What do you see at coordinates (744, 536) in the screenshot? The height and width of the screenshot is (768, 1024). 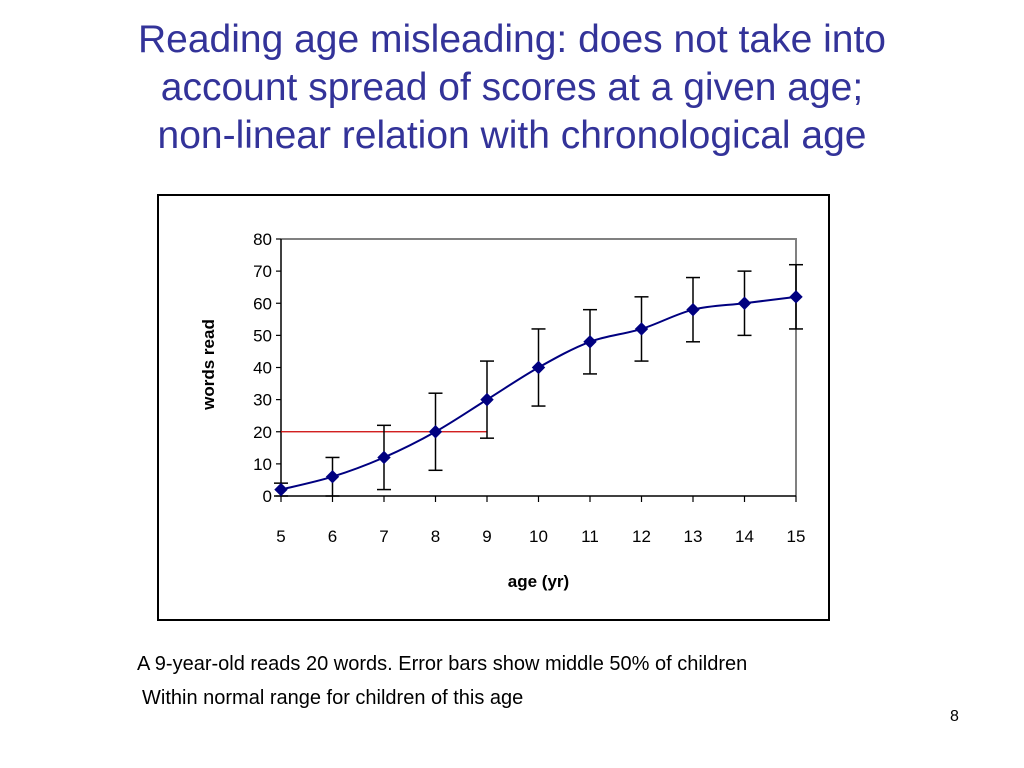 I see `x-tick-label: 14` at bounding box center [744, 536].